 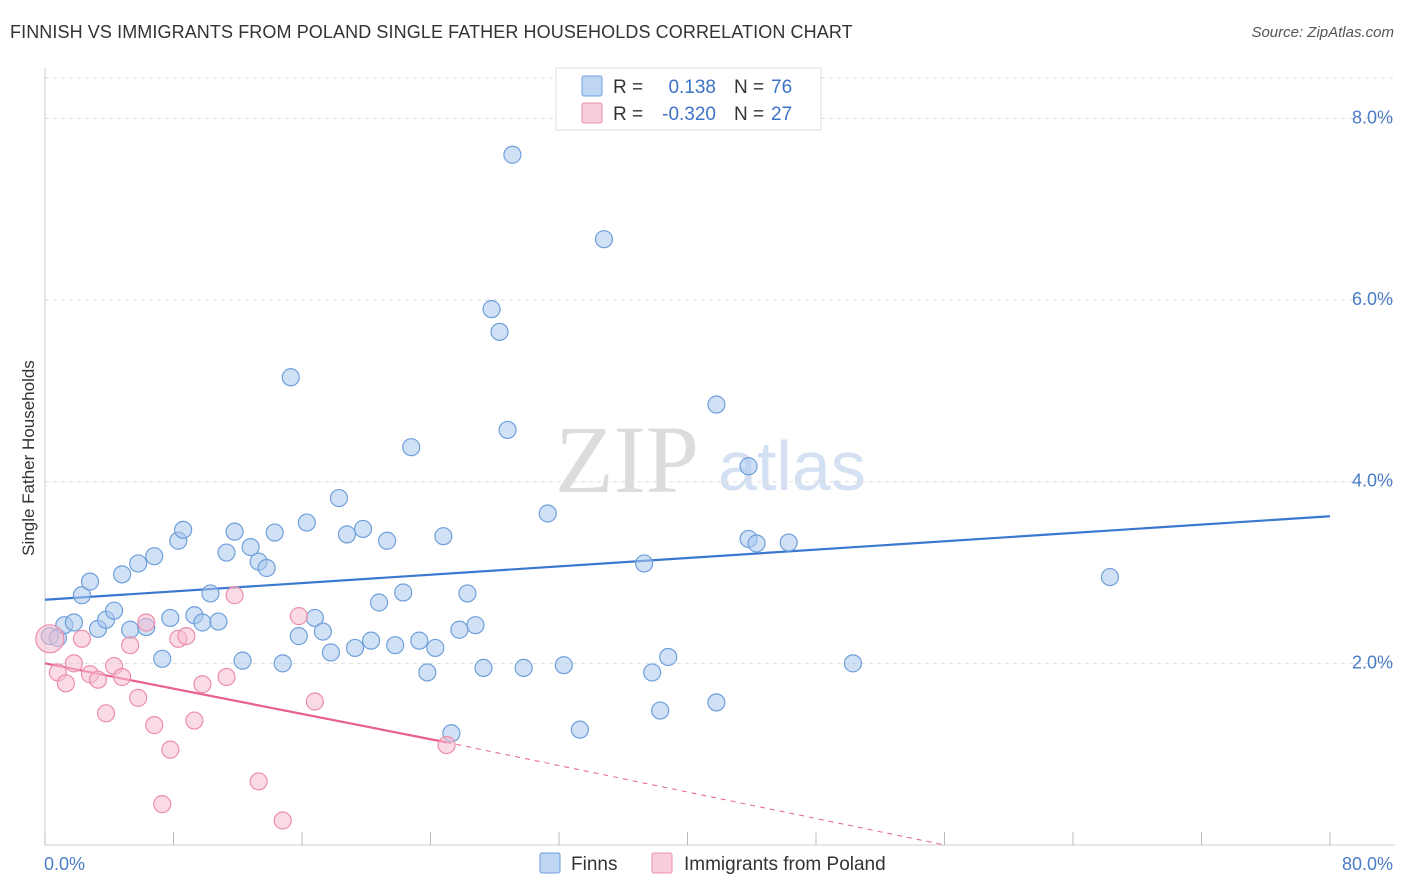 What do you see at coordinates (1372, 662) in the screenshot?
I see `y-tick-label: 2.0%` at bounding box center [1372, 662].